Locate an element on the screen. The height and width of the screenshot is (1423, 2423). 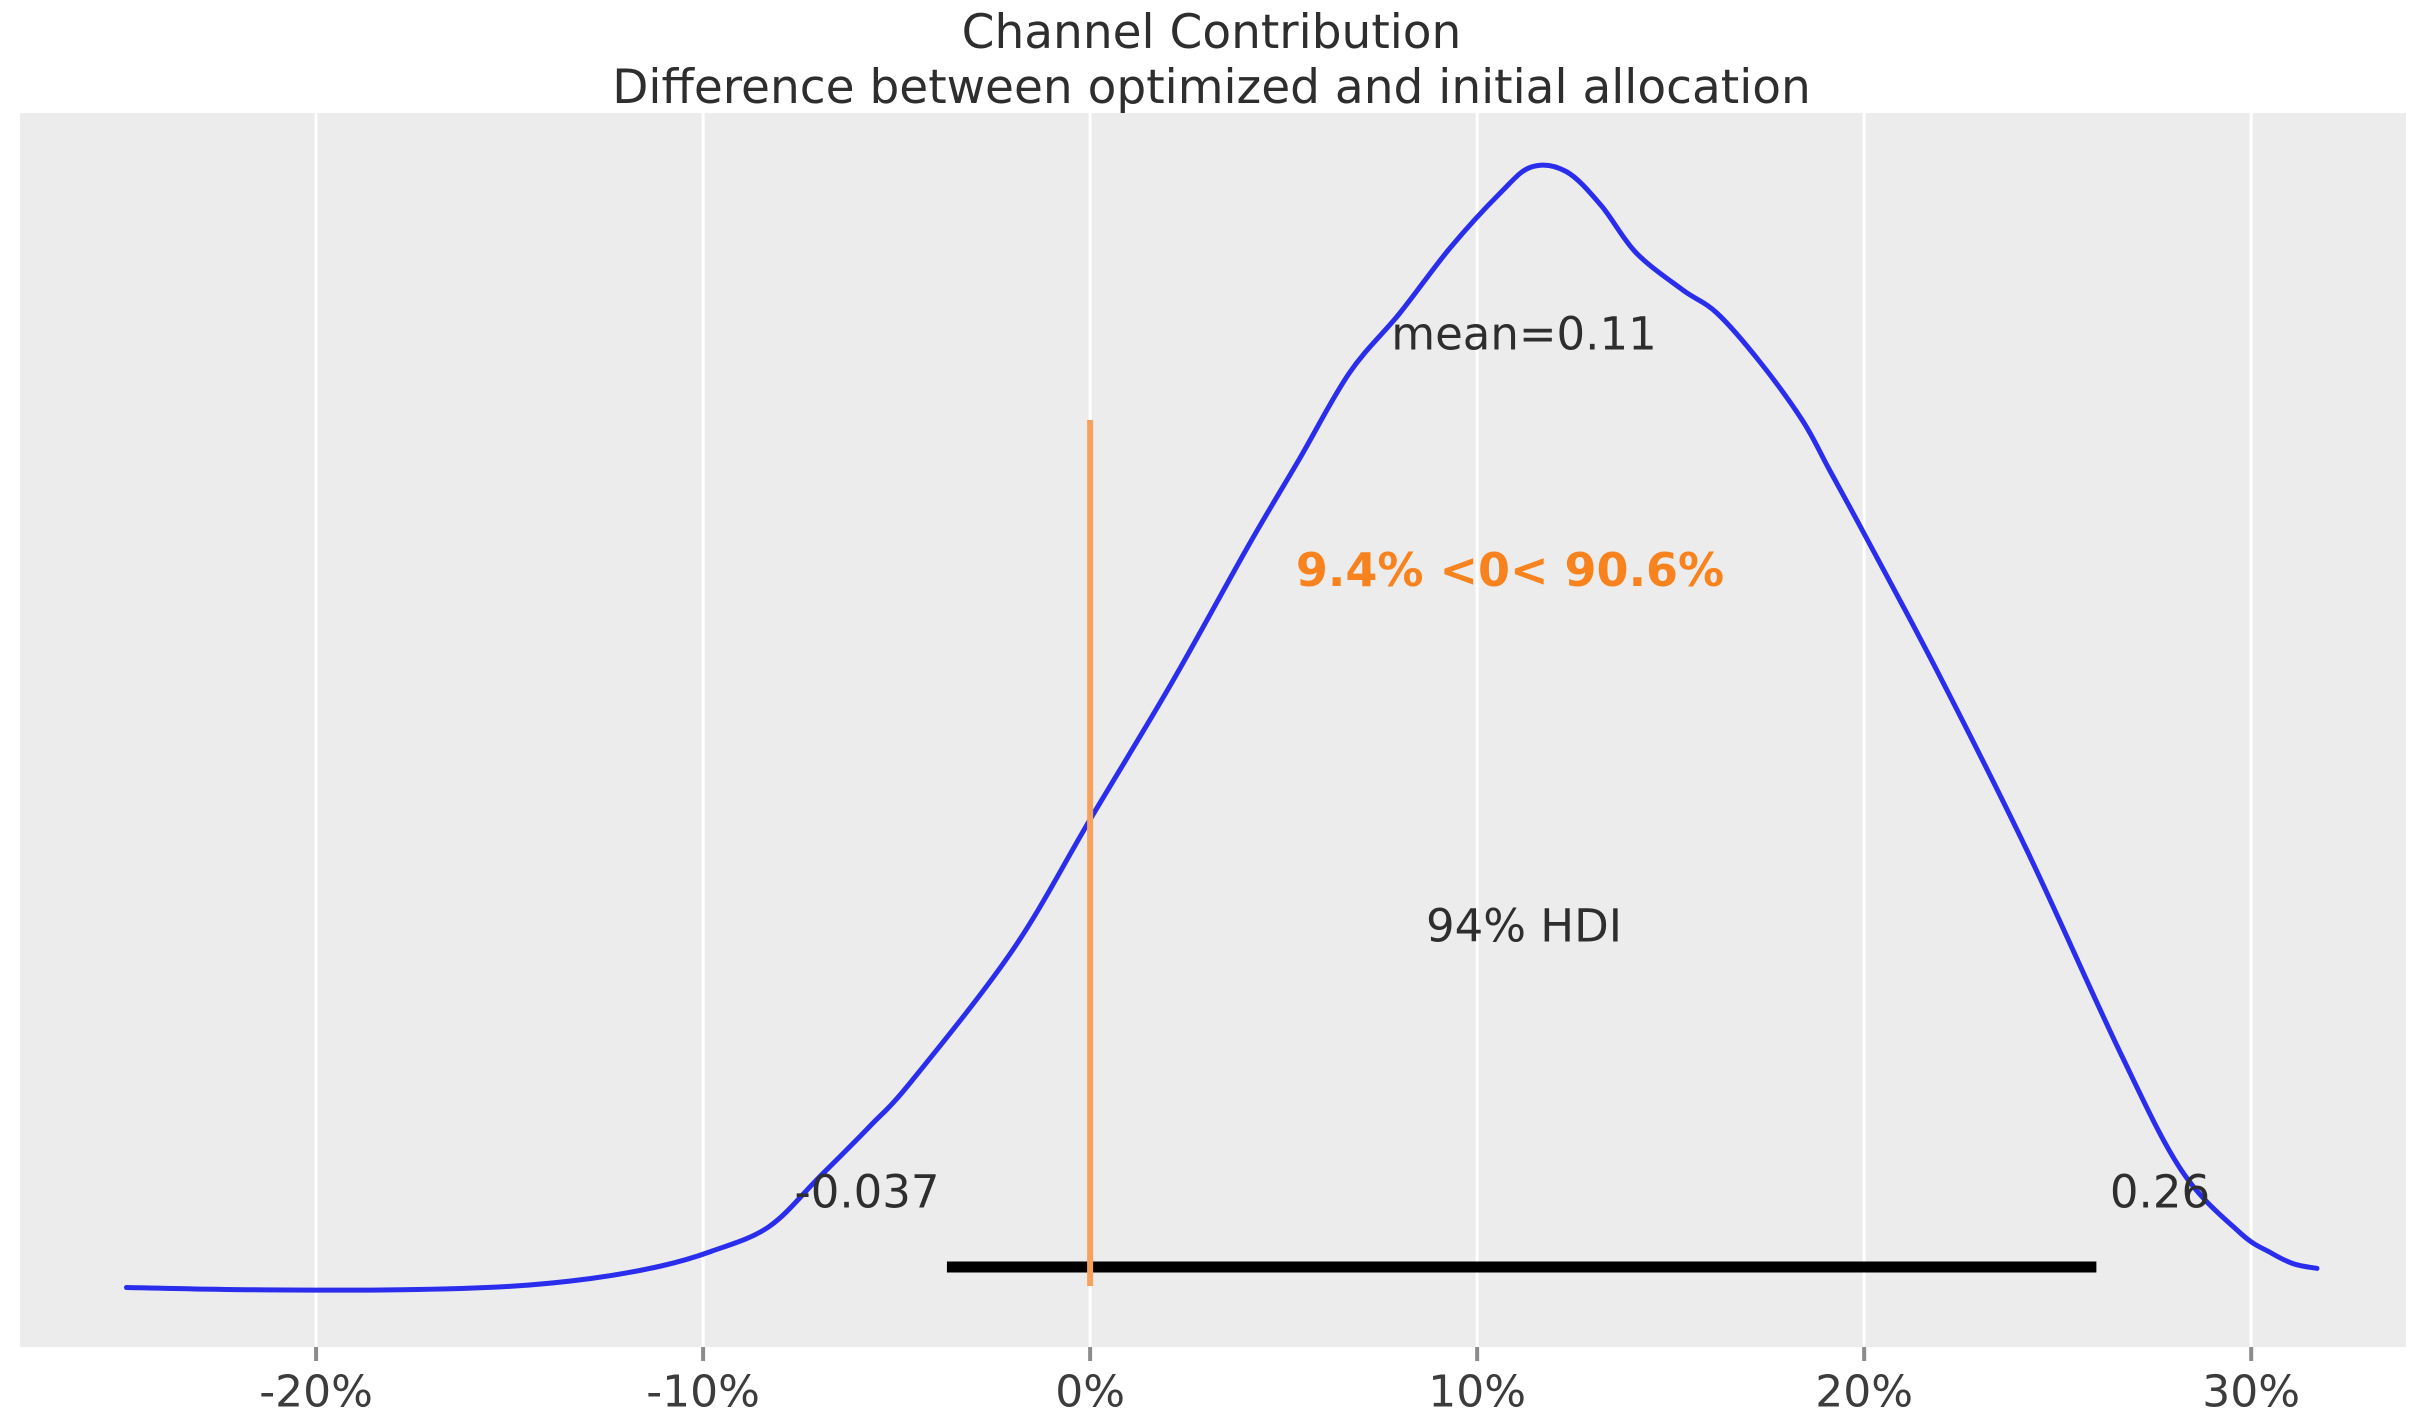
hdi-lower-bound-label: -0.037 is located at coordinates (867, 1192).